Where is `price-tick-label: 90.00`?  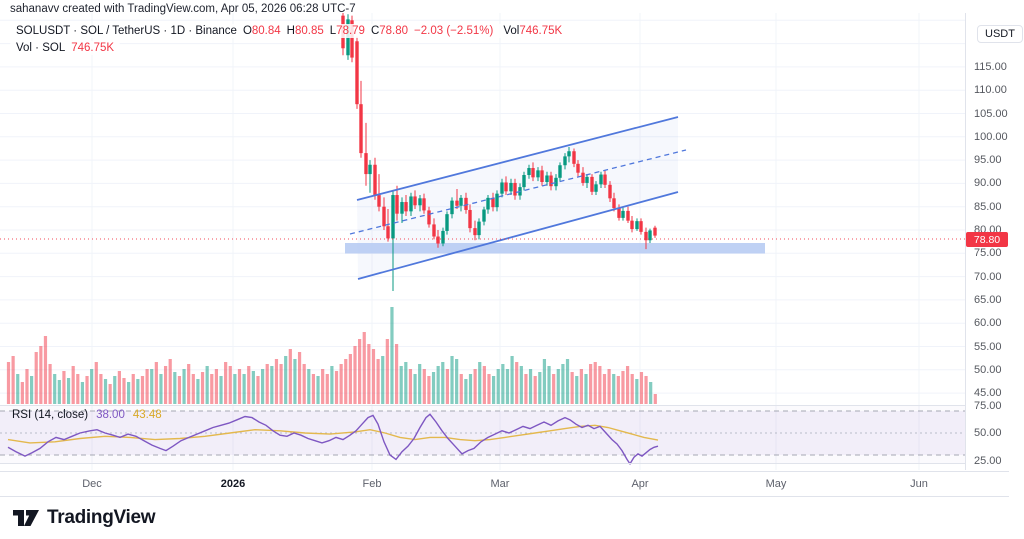 price-tick-label: 90.00 is located at coordinates (988, 183).